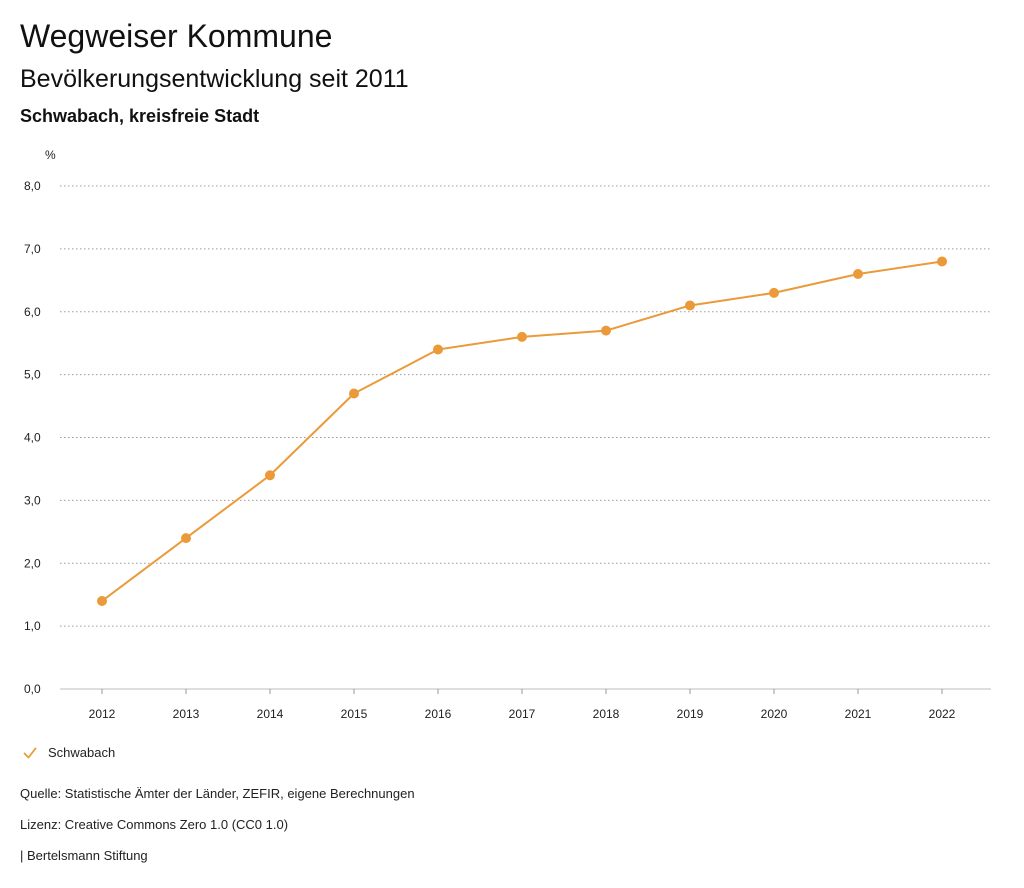 Image resolution: width=1024 pixels, height=888 pixels. Describe the element at coordinates (176, 36) in the screenshot. I see `page-title: Wegweiser Kommune` at that location.